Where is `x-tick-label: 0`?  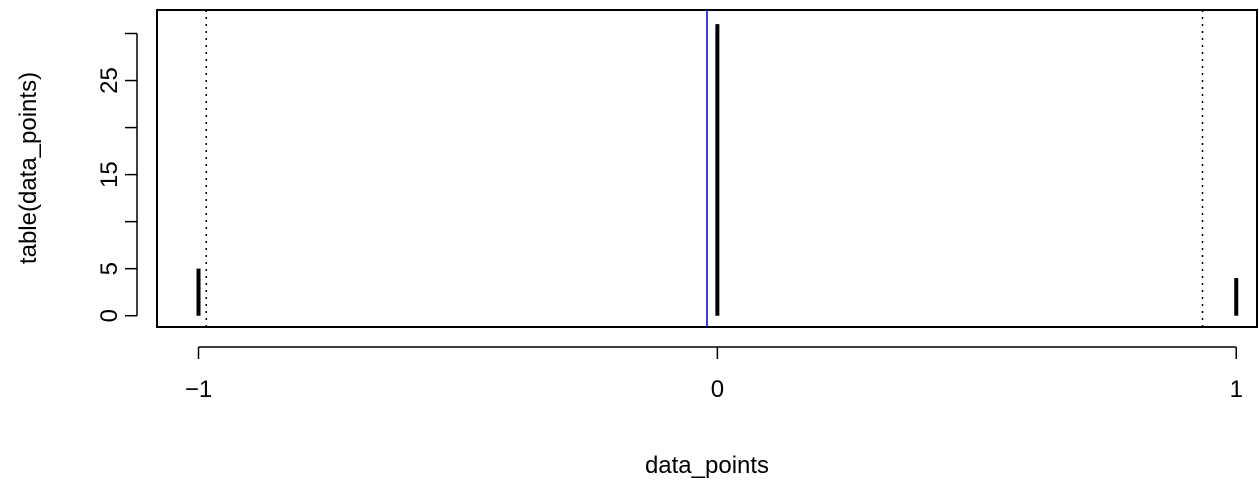
x-tick-label: 0 is located at coordinates (717, 389).